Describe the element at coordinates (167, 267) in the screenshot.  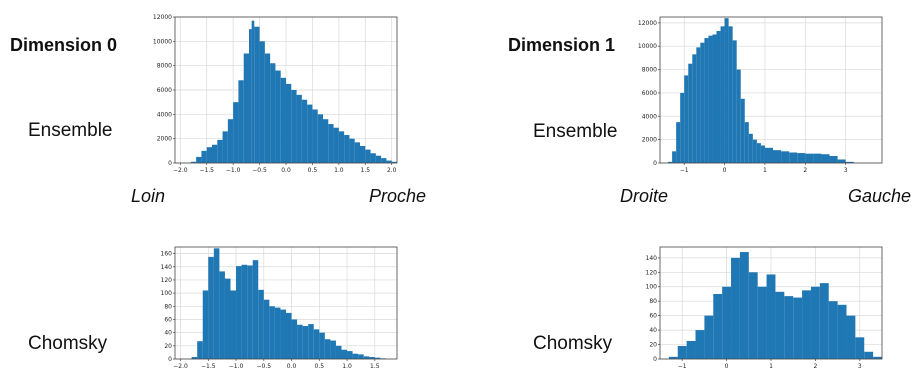
I see `y-tick-label: 140` at that location.